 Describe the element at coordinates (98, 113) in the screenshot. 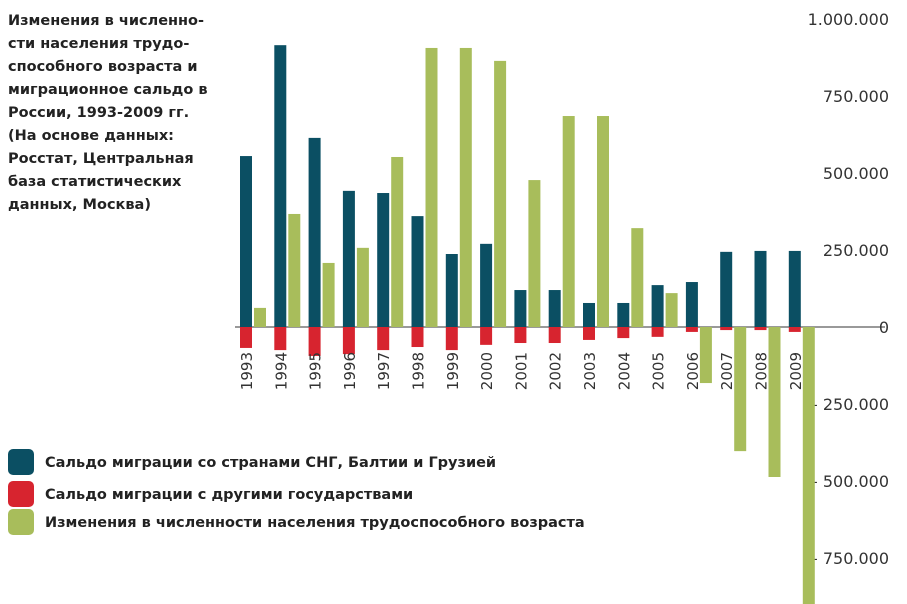

I see `chart-title: России, 1993-2009 гг.` at that location.